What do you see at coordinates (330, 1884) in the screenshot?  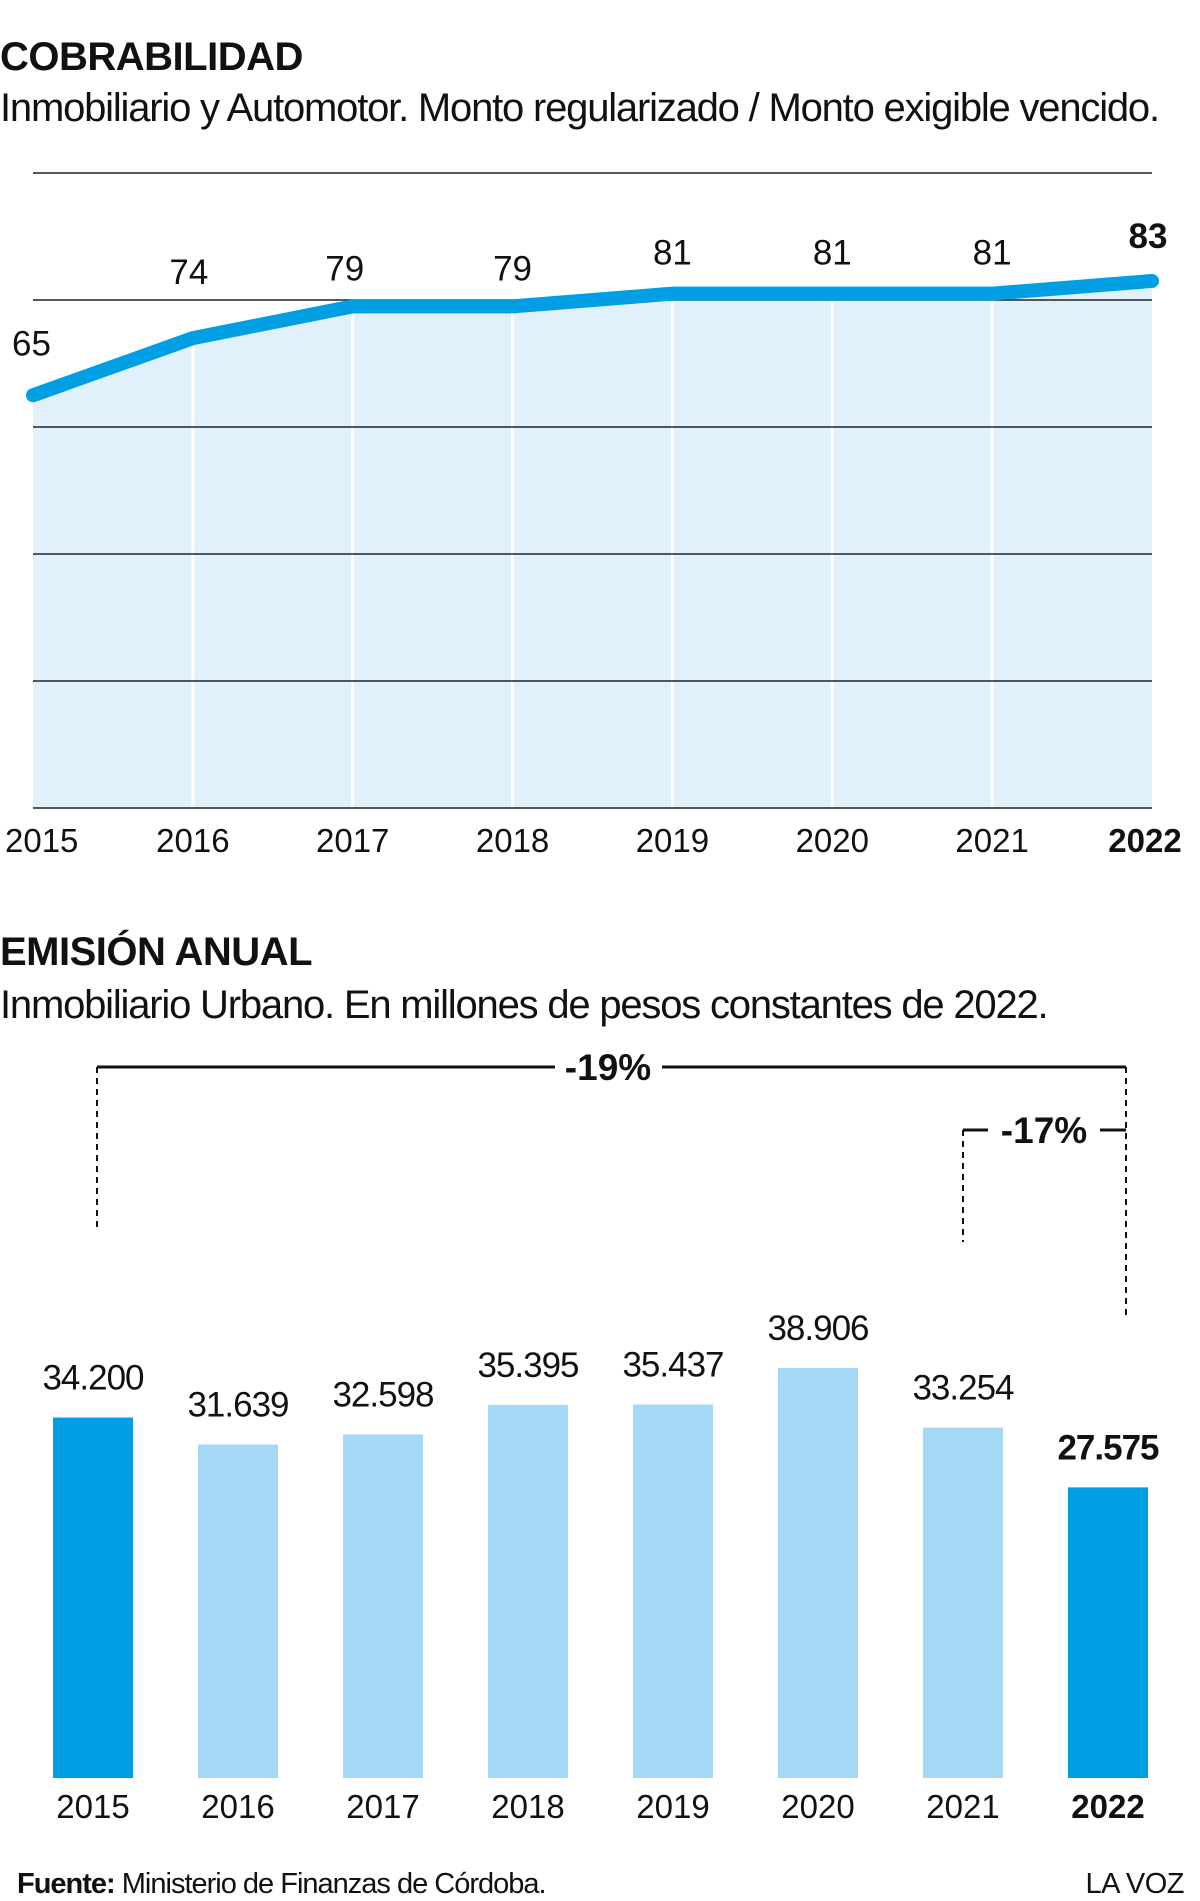 I see `source-text: Ministerio de Finanzas de Córdoba.` at bounding box center [330, 1884].